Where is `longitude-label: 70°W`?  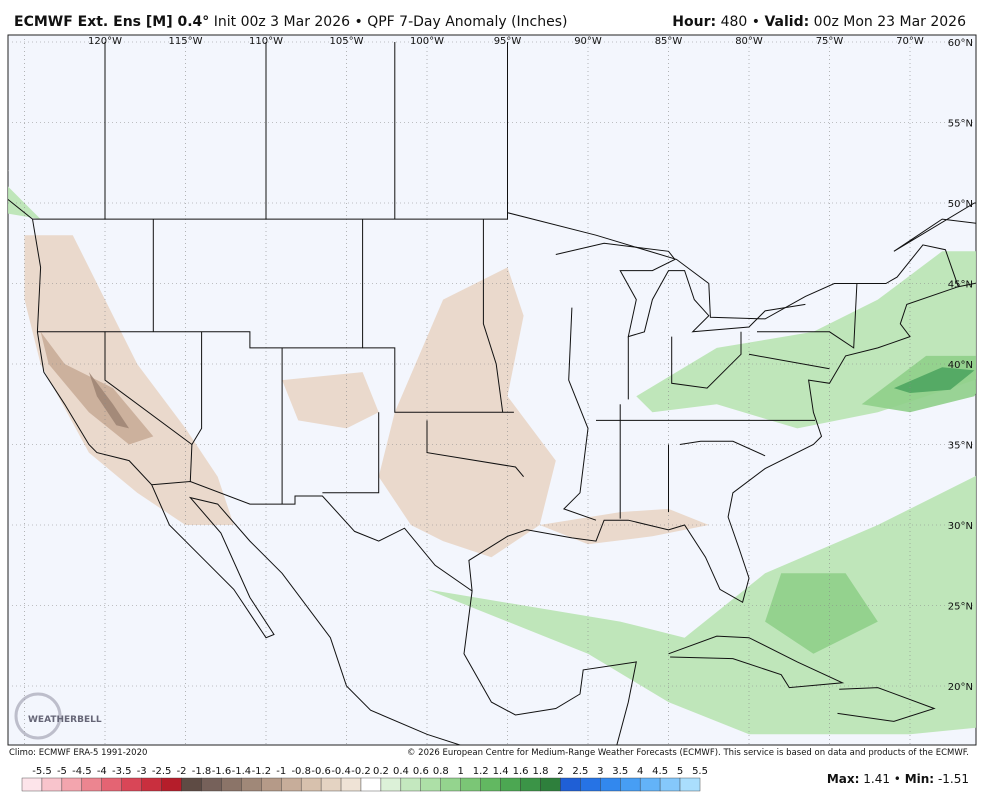 longitude-label: 70°W is located at coordinates (910, 41).